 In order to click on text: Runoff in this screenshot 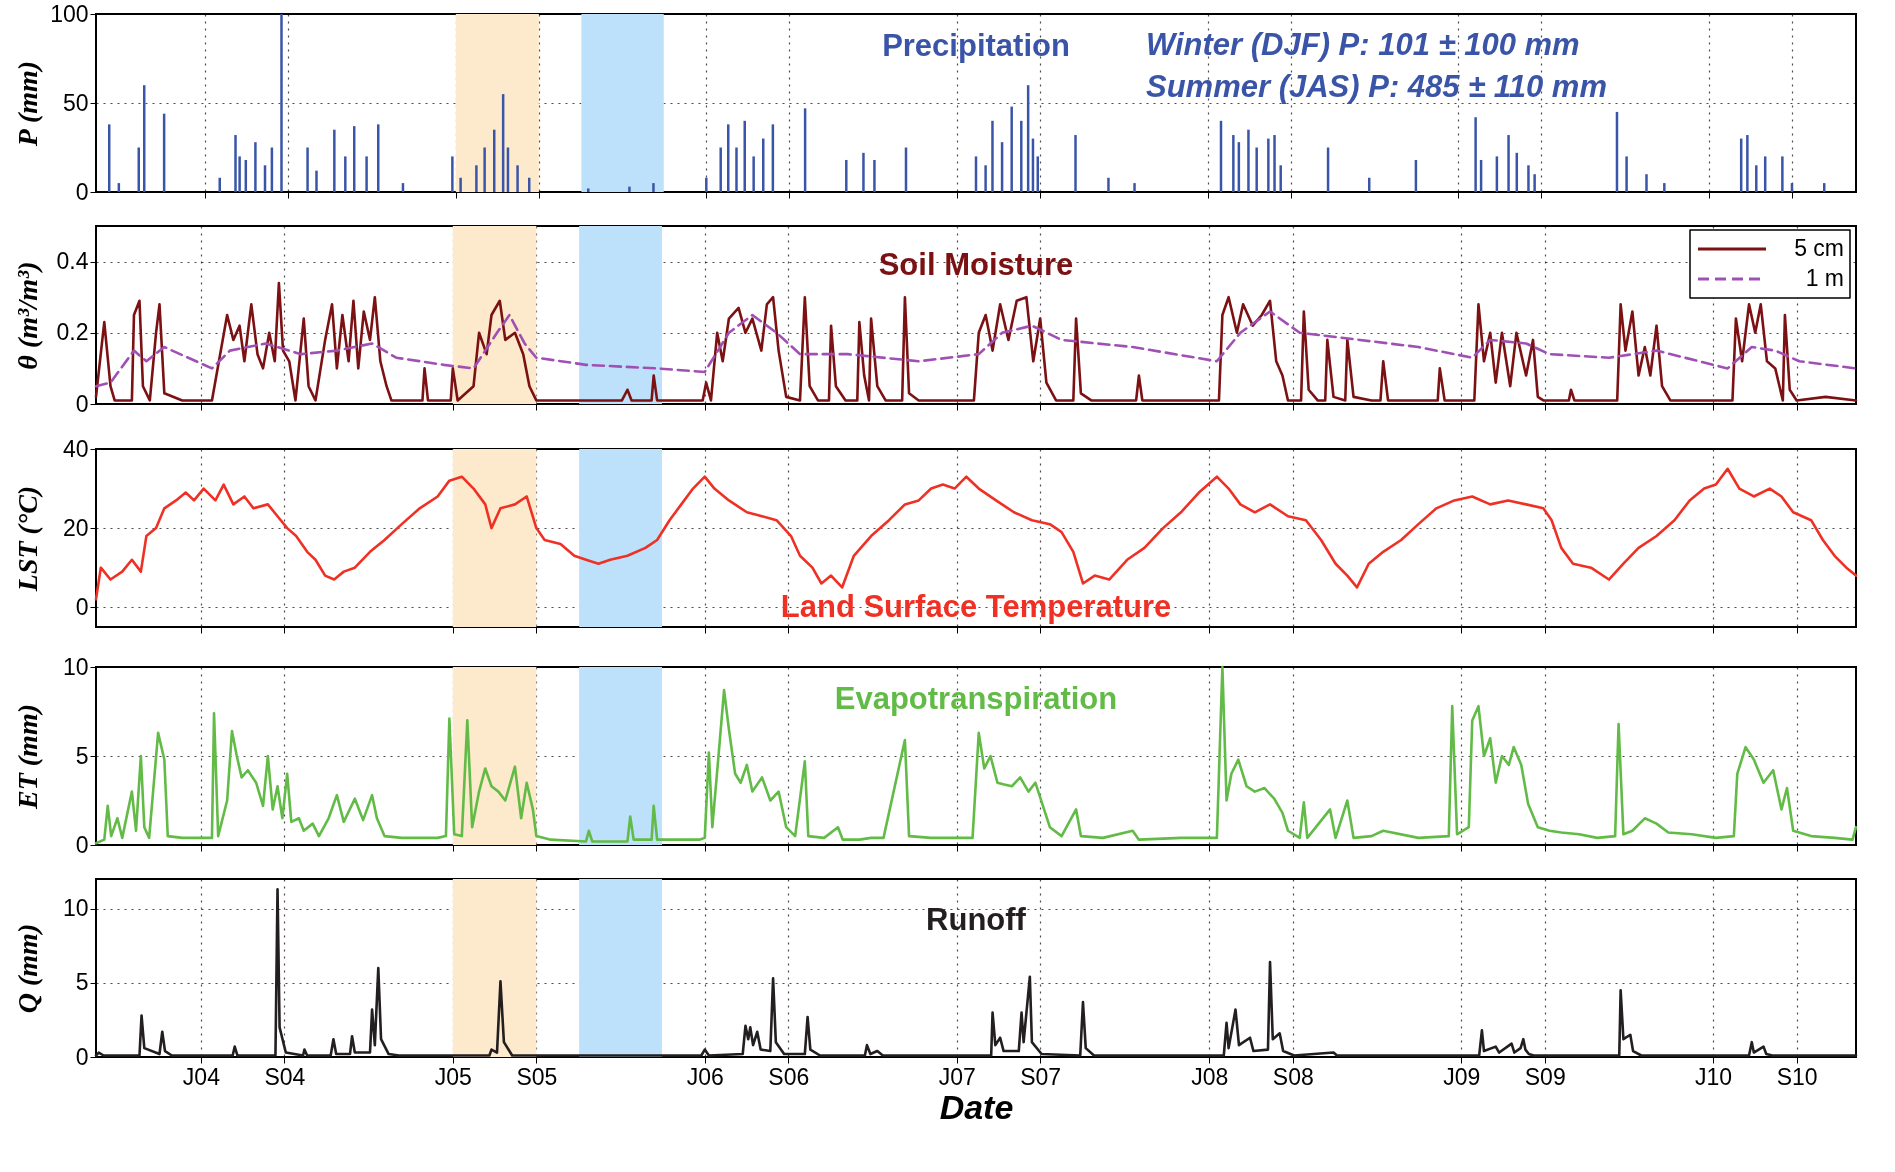, I will do `click(976, 919)`.